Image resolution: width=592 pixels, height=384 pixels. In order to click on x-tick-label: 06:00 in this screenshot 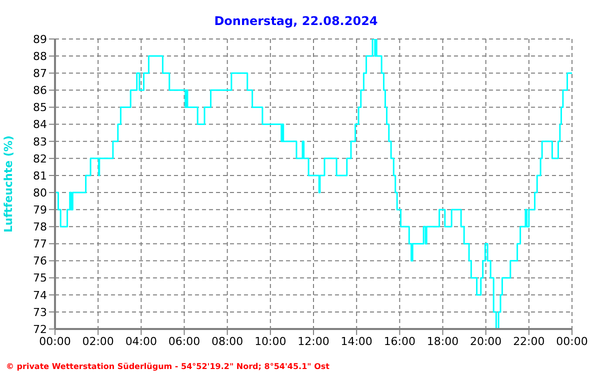, I will do `click(184, 341)`.